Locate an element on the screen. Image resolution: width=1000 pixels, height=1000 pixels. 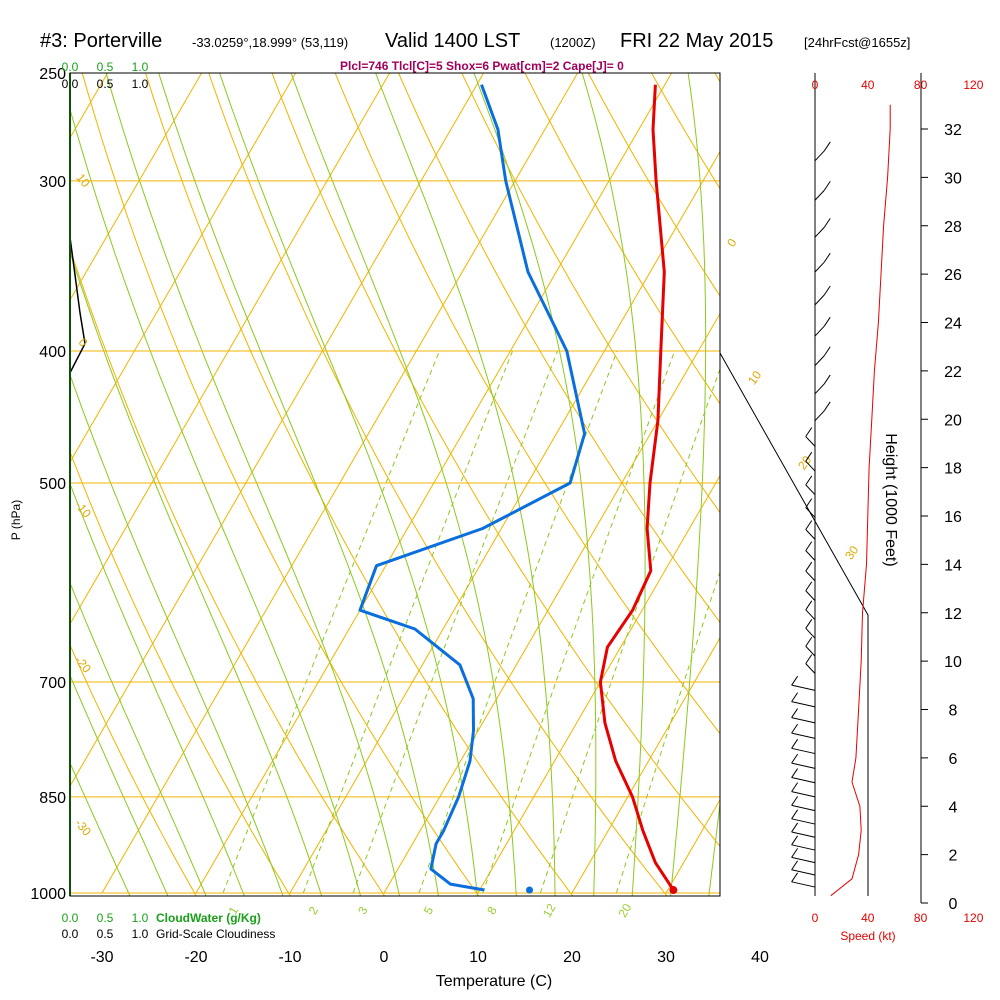
forecast-date: FRI 22 May 2015 is located at coordinates (697, 41).